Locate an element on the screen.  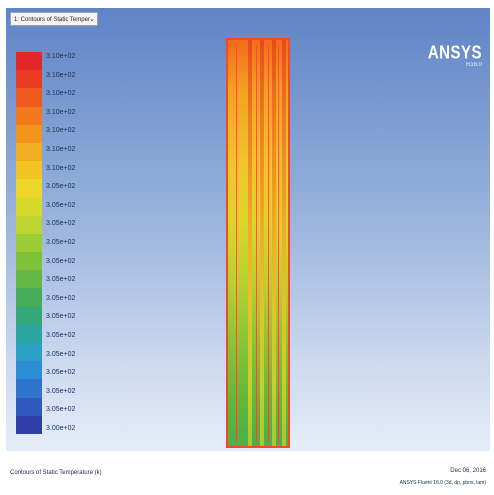
ansys-logo: ANSYS R16.0 is located at coordinates (455, 55).